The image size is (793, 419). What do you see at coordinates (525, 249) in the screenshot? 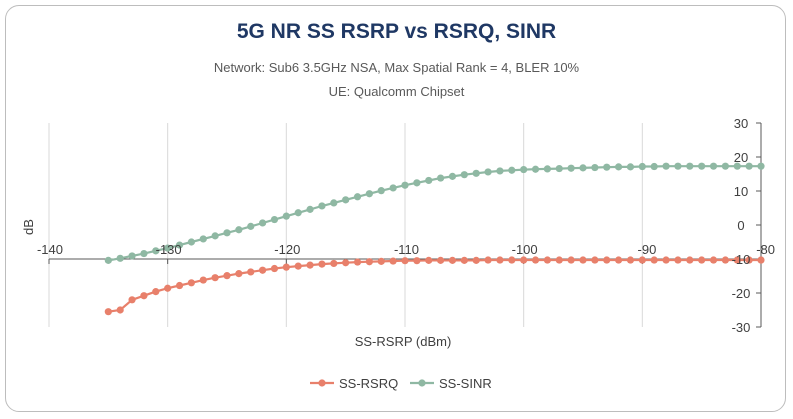
I see `x-tick-label: -100` at bounding box center [525, 249].